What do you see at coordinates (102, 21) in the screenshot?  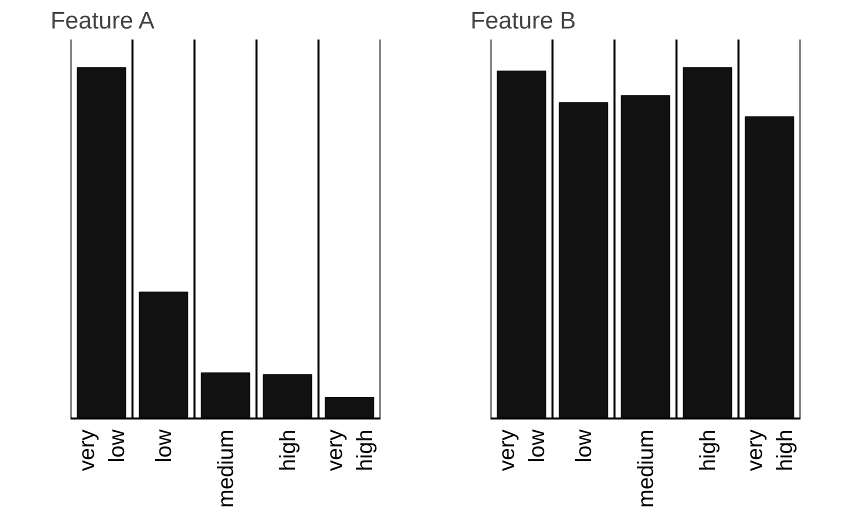 I see `chart-title: Feature A` at bounding box center [102, 21].